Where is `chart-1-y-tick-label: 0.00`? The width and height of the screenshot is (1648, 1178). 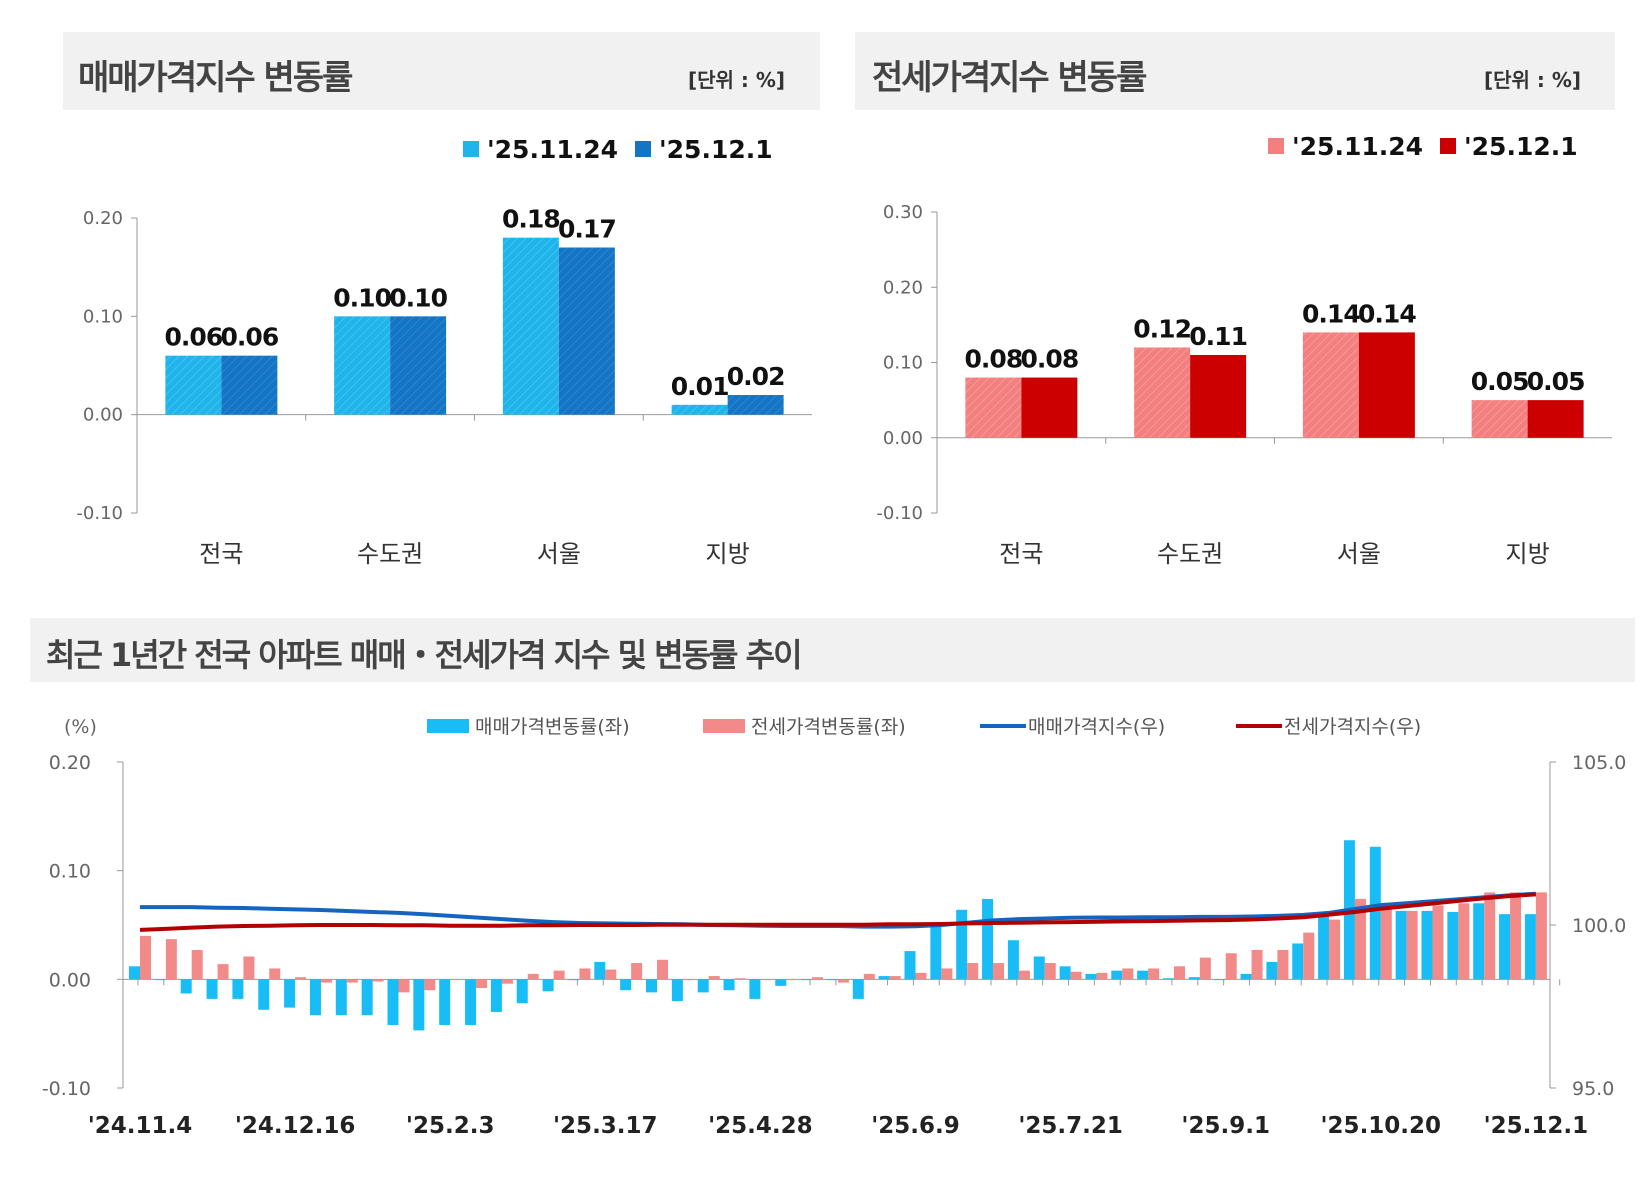
chart-1-y-tick-label: 0.00 is located at coordinates (903, 438).